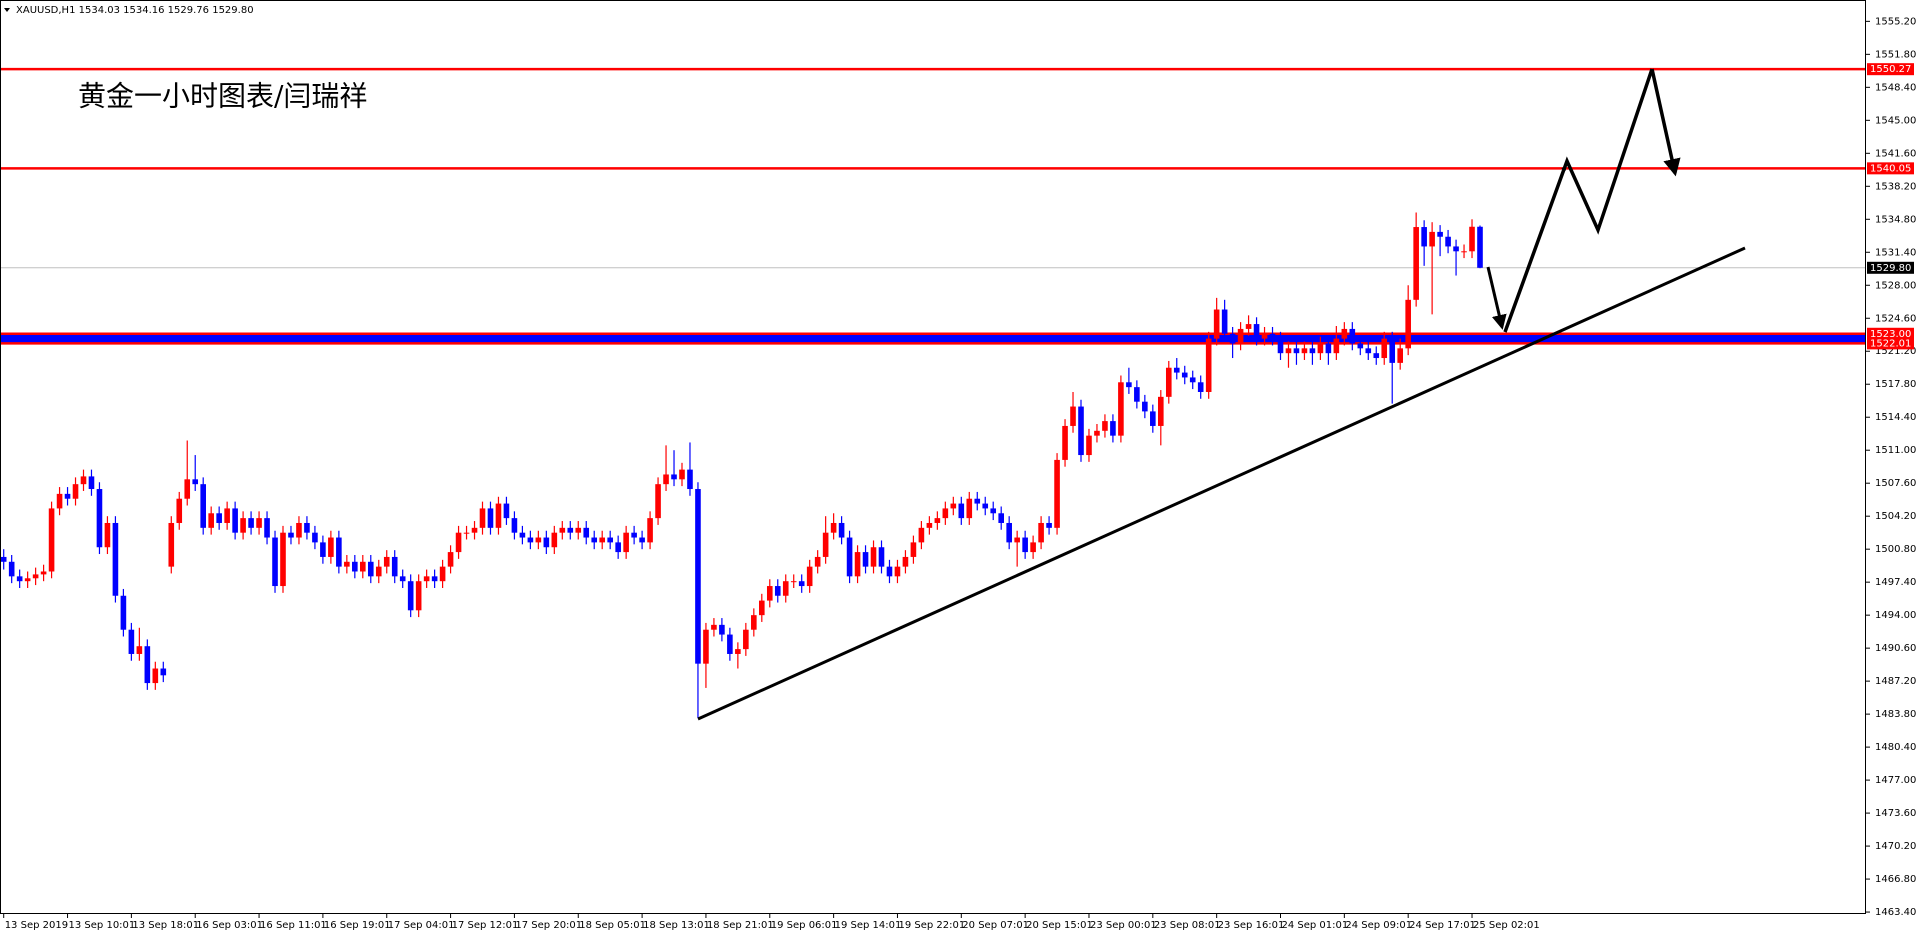 This screenshot has width=1916, height=933. I want to click on y-tick-label: 1463.40, so click(1895, 912).